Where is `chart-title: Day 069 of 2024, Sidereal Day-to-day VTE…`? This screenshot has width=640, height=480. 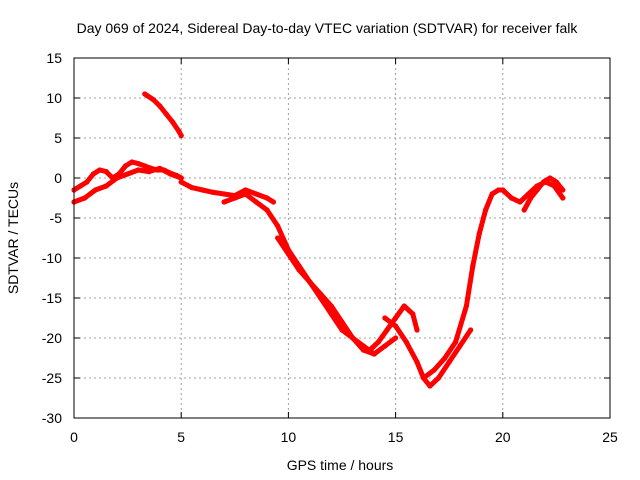 chart-title: Day 069 of 2024, Sidereal Day-to-day VTE… is located at coordinates (328, 28).